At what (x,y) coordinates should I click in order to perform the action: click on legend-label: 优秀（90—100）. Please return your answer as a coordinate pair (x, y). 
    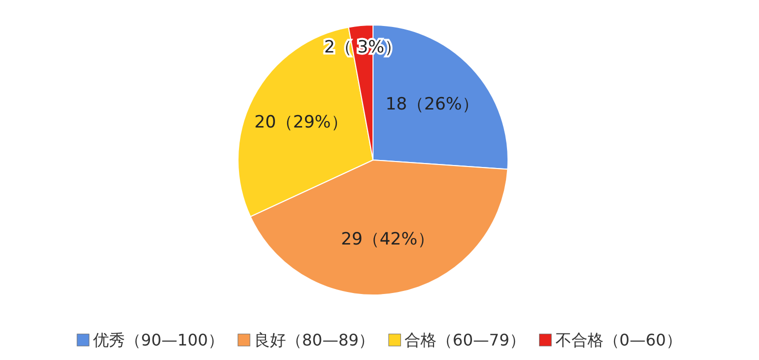
    Looking at the image, I should click on (158, 340).